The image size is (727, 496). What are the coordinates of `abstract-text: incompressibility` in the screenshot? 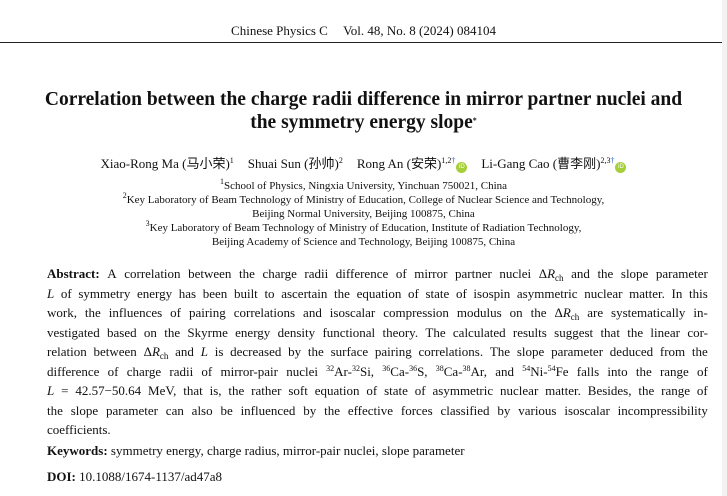 It's located at (662, 410).